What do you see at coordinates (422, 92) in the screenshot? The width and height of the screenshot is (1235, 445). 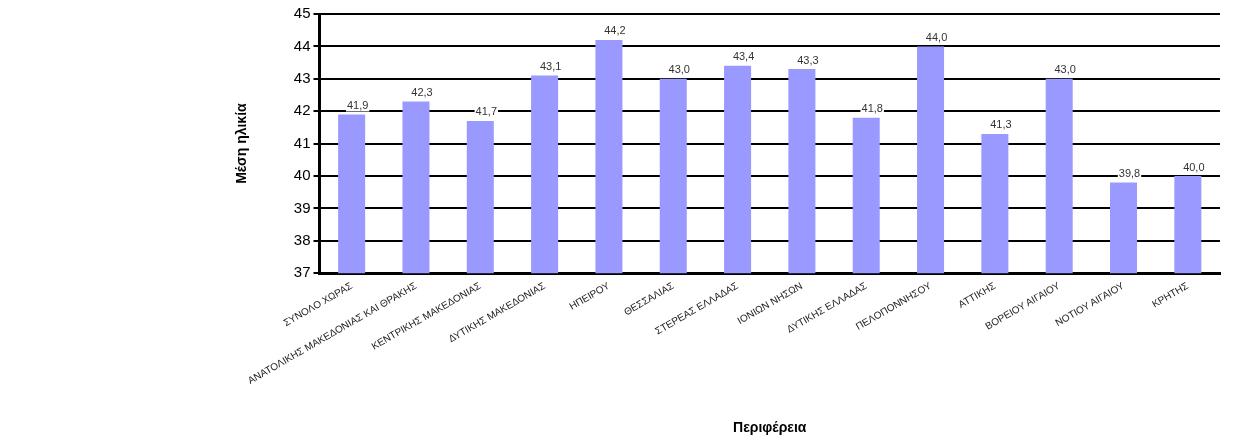 I see `data-label: 42,3` at bounding box center [422, 92].